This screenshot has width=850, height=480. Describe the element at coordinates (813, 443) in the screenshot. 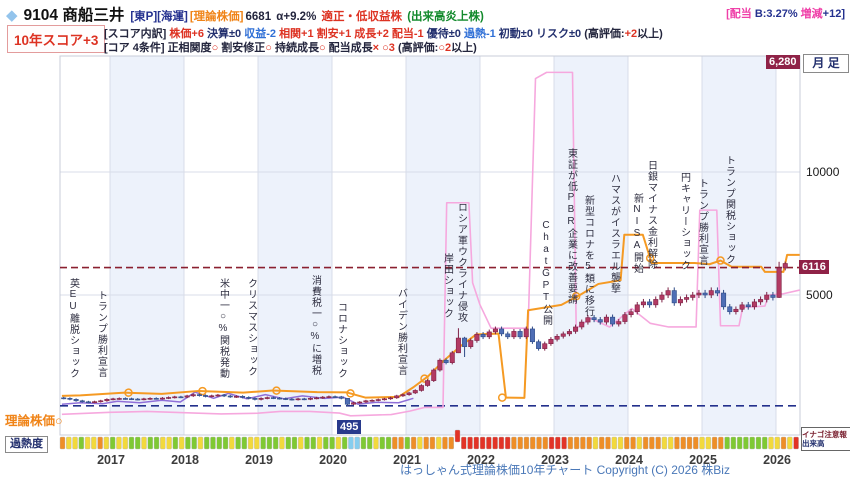

I see `volume-alert-line2: 出来高` at that location.